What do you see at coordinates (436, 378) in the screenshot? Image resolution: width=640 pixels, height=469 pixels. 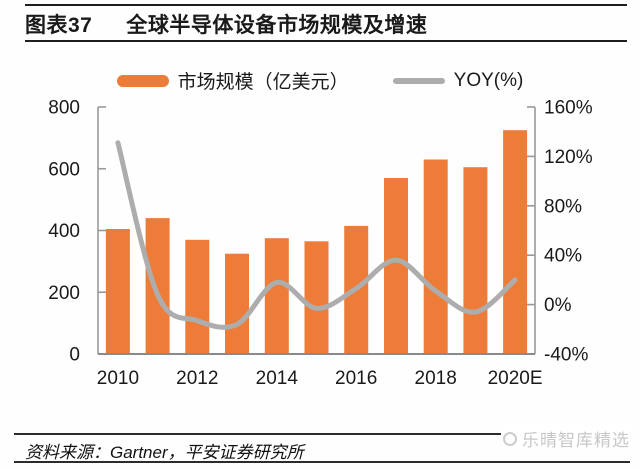 I see `x-axis-label: 2018` at bounding box center [436, 378].